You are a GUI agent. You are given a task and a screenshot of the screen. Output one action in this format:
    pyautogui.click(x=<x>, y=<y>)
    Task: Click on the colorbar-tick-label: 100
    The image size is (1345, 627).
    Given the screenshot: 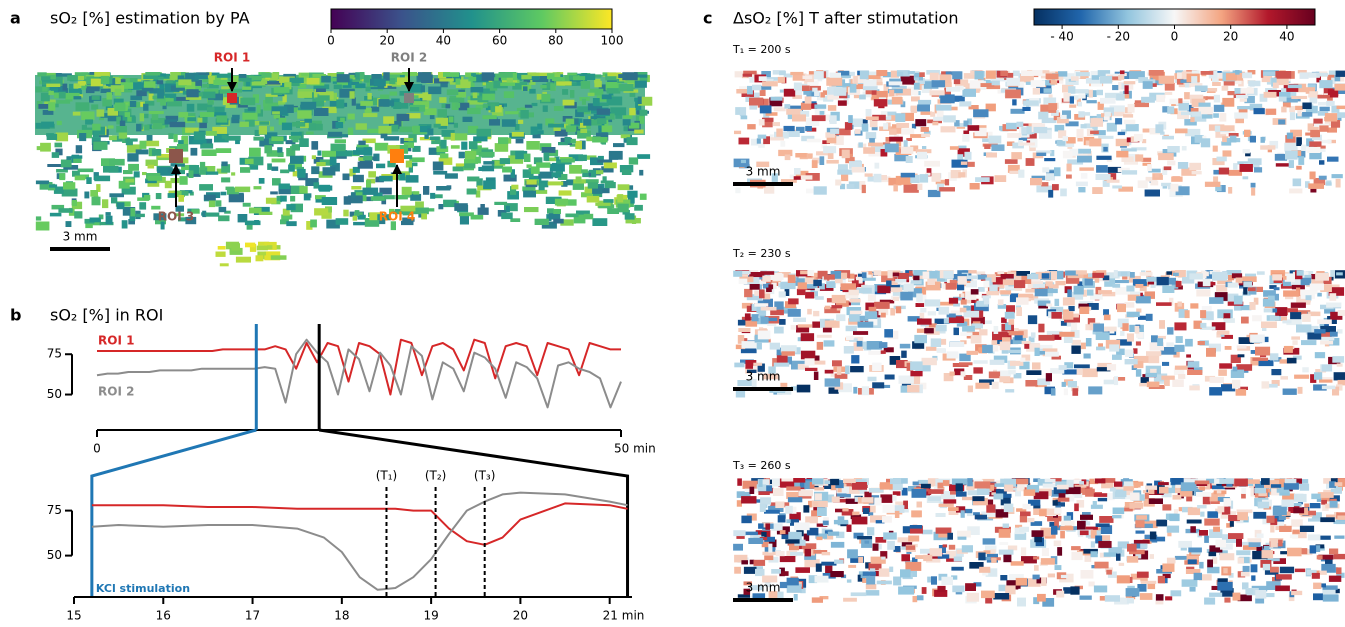 What is the action you would take?
    pyautogui.click(x=612, y=41)
    